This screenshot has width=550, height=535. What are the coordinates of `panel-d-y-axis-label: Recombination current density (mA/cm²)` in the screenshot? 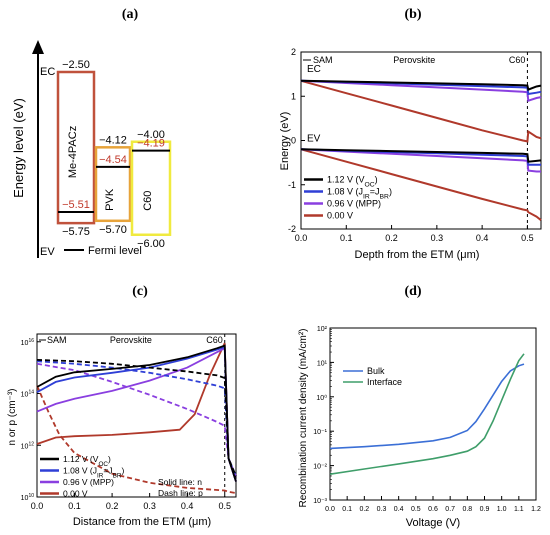 It's located at (303, 418).